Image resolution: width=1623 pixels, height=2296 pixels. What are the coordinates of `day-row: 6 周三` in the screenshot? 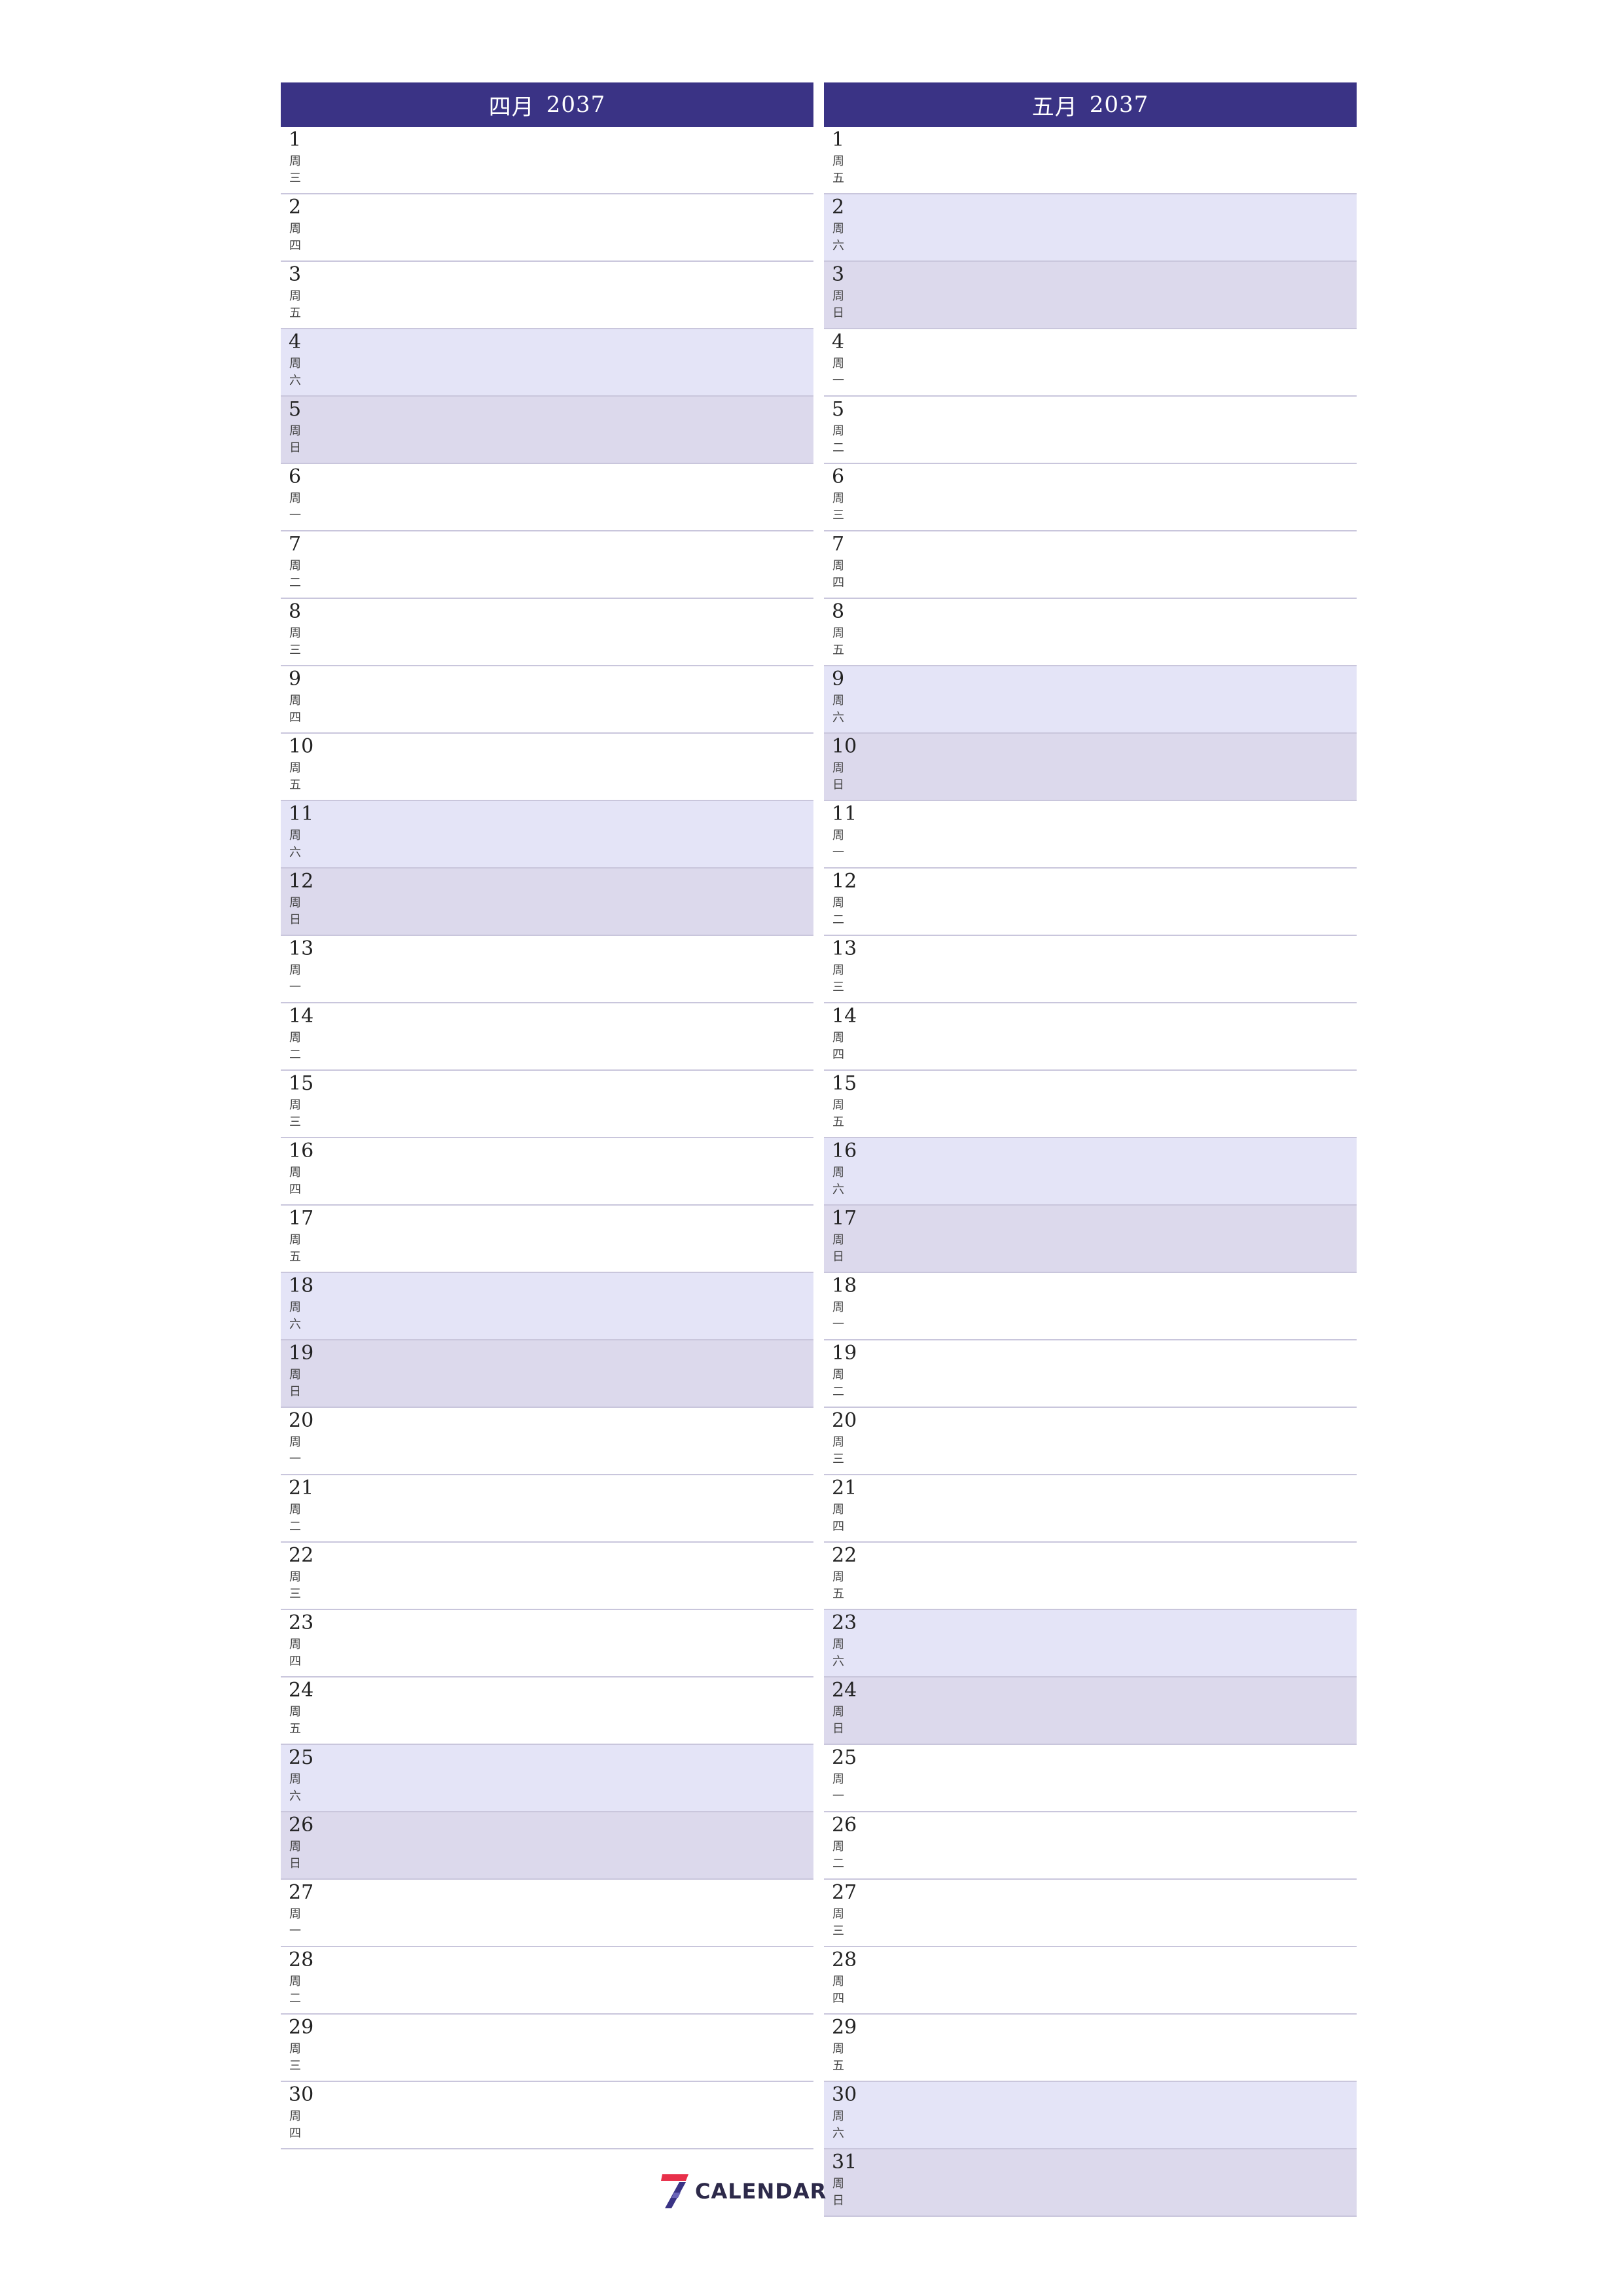 It's located at (1090, 497).